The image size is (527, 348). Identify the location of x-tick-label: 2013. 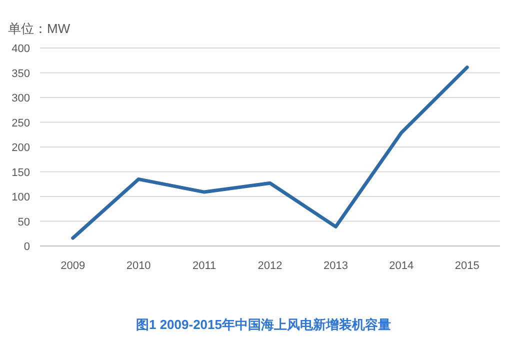
(335, 266).